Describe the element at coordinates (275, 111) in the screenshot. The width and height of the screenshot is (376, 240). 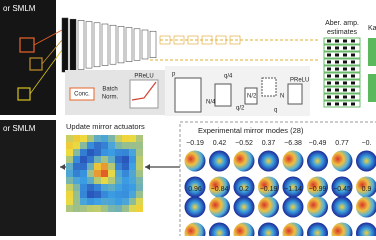
I see `label: q` at that location.